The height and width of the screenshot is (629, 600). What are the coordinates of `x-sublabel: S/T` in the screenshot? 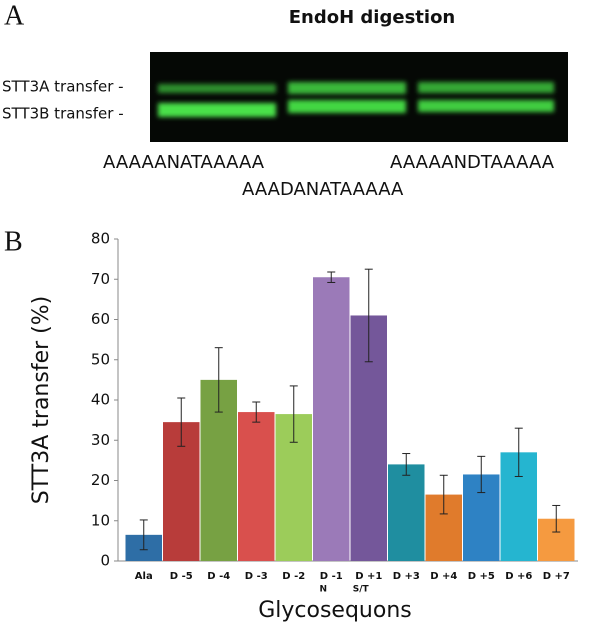 It's located at (361, 590).